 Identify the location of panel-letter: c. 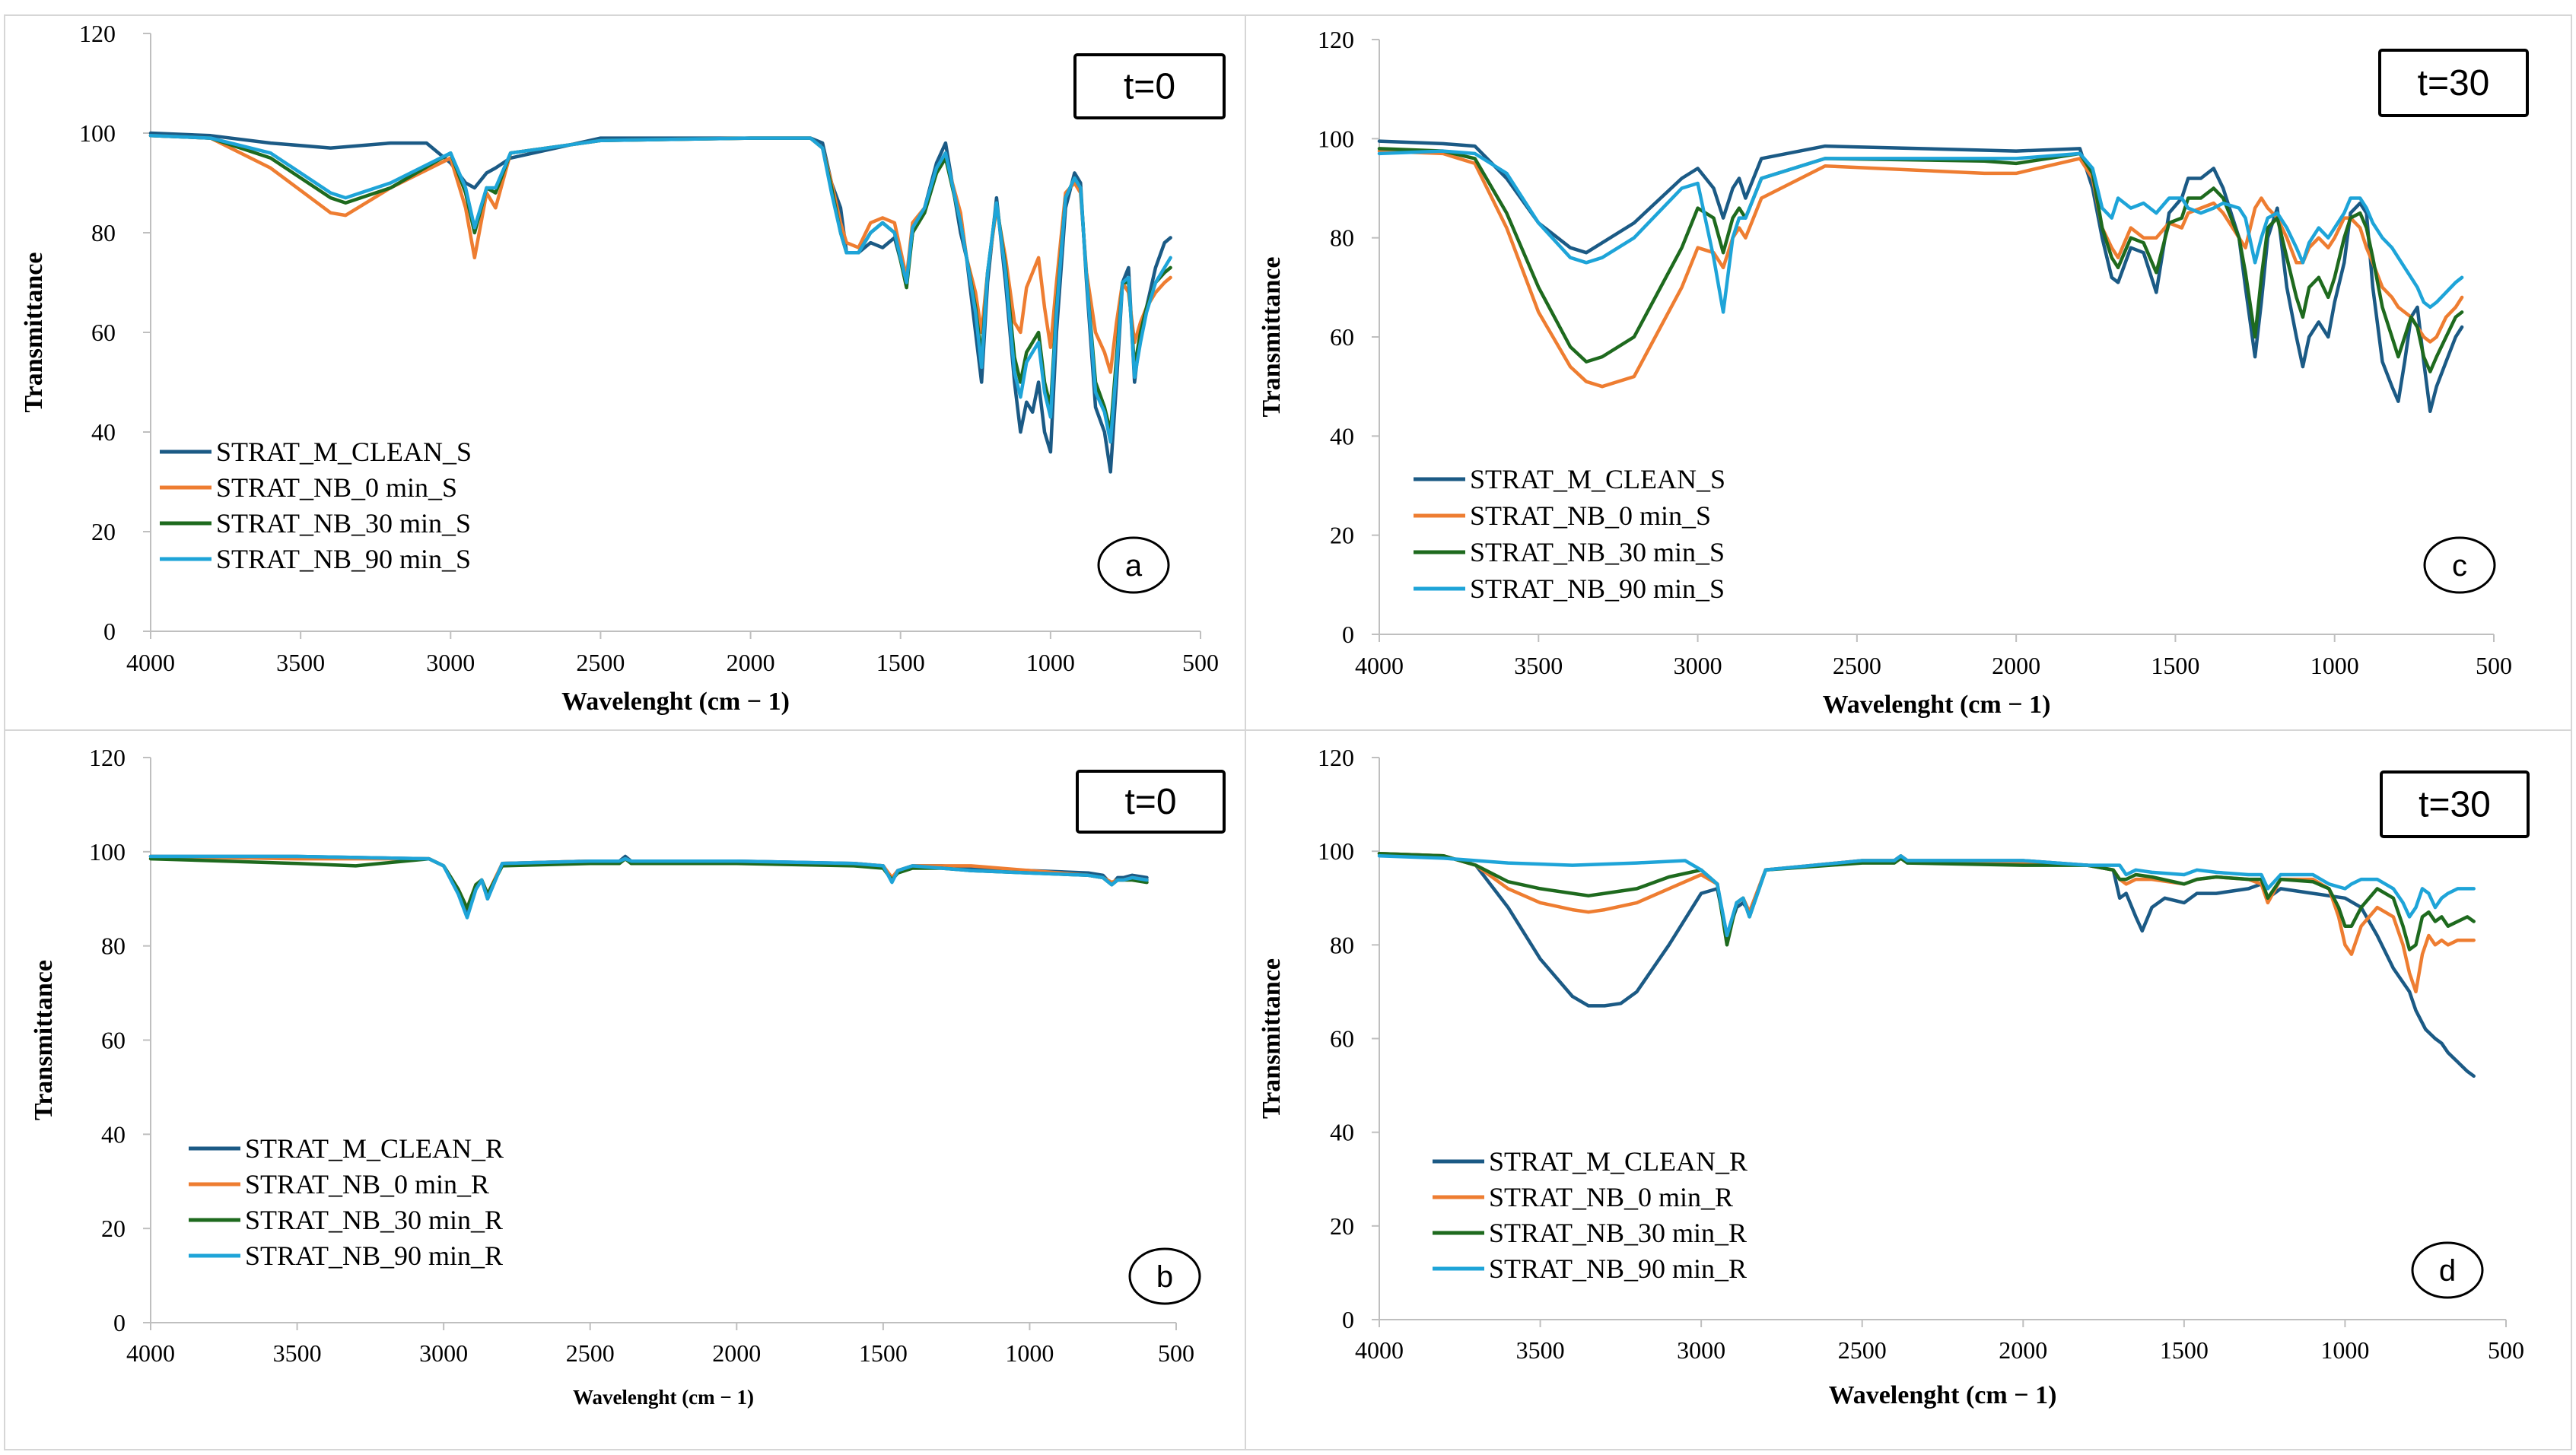
(2460, 566).